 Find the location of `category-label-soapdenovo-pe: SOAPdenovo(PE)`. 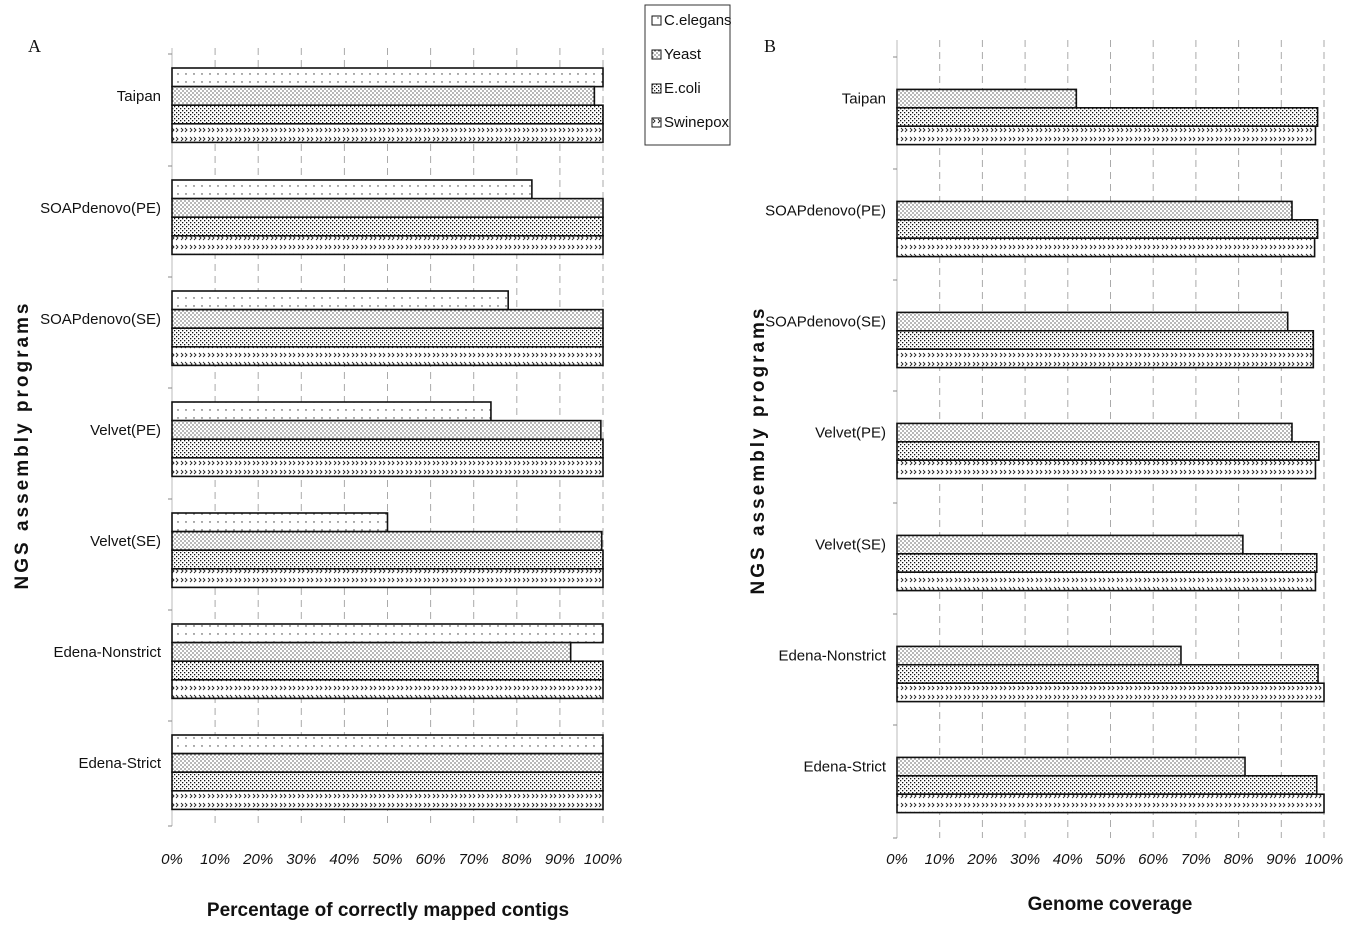

category-label-soapdenovo-pe: SOAPdenovo(PE) is located at coordinates (100, 208).